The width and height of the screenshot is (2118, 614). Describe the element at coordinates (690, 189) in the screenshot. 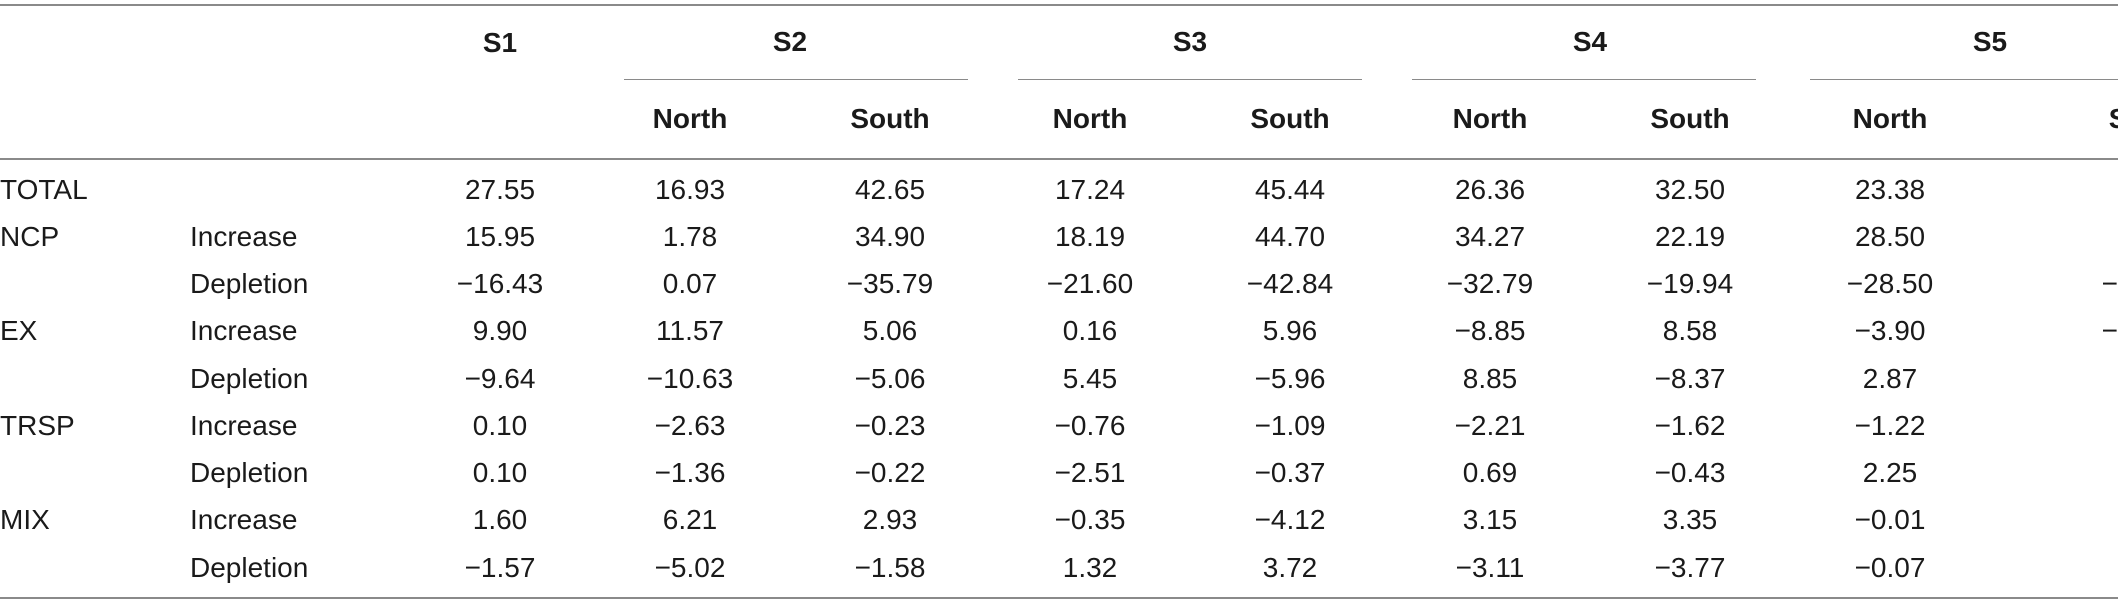

I see `table-cell: 16.93` at that location.